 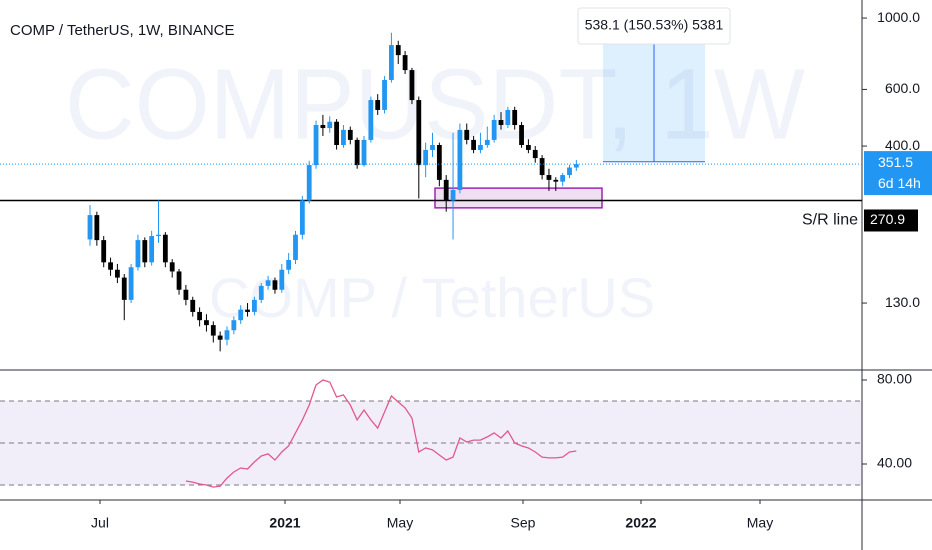 What do you see at coordinates (899, 183) in the screenshot?
I see `countdown-label: 6d 14h` at bounding box center [899, 183].